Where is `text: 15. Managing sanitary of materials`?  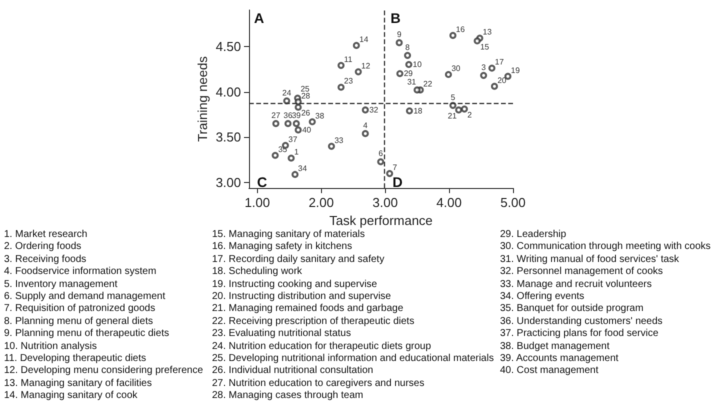 text: 15. Managing sanitary of materials is located at coordinates (289, 235).